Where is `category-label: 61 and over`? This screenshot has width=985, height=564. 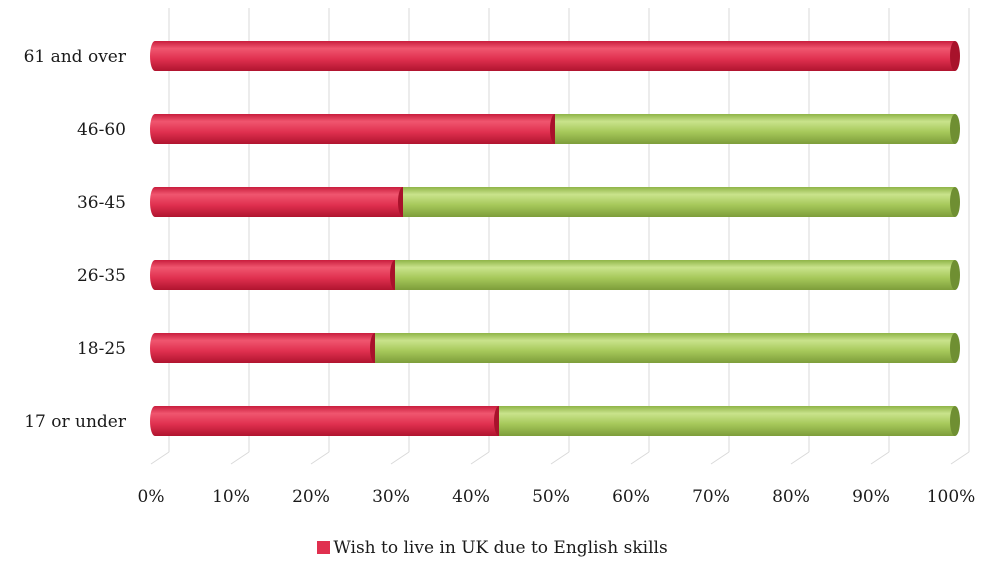
category-label: 61 and over is located at coordinates (75, 57).